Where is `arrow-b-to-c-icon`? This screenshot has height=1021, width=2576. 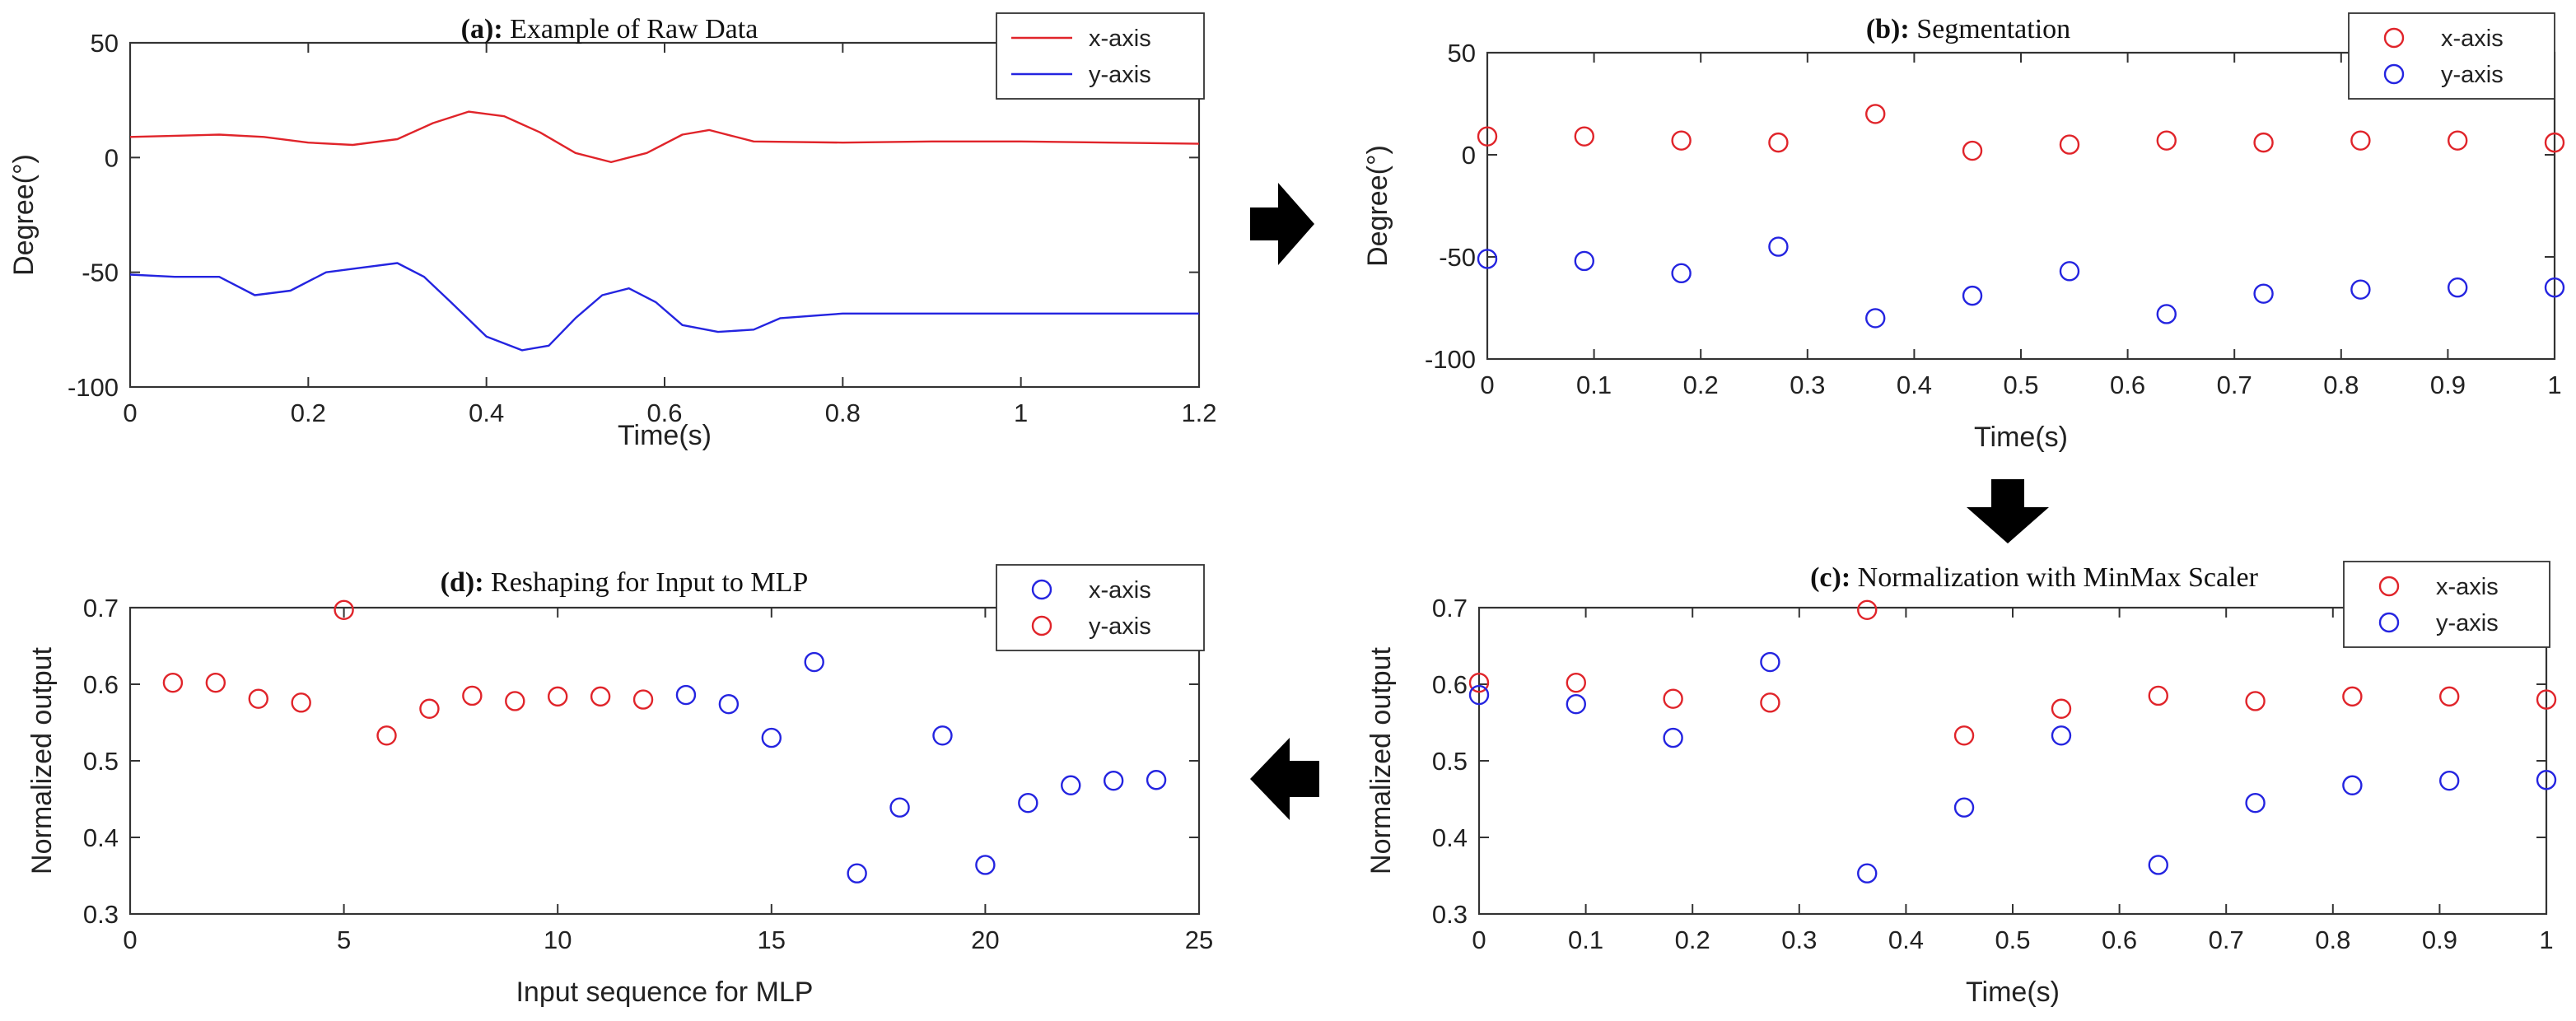 arrow-b-to-c-icon is located at coordinates (2008, 511).